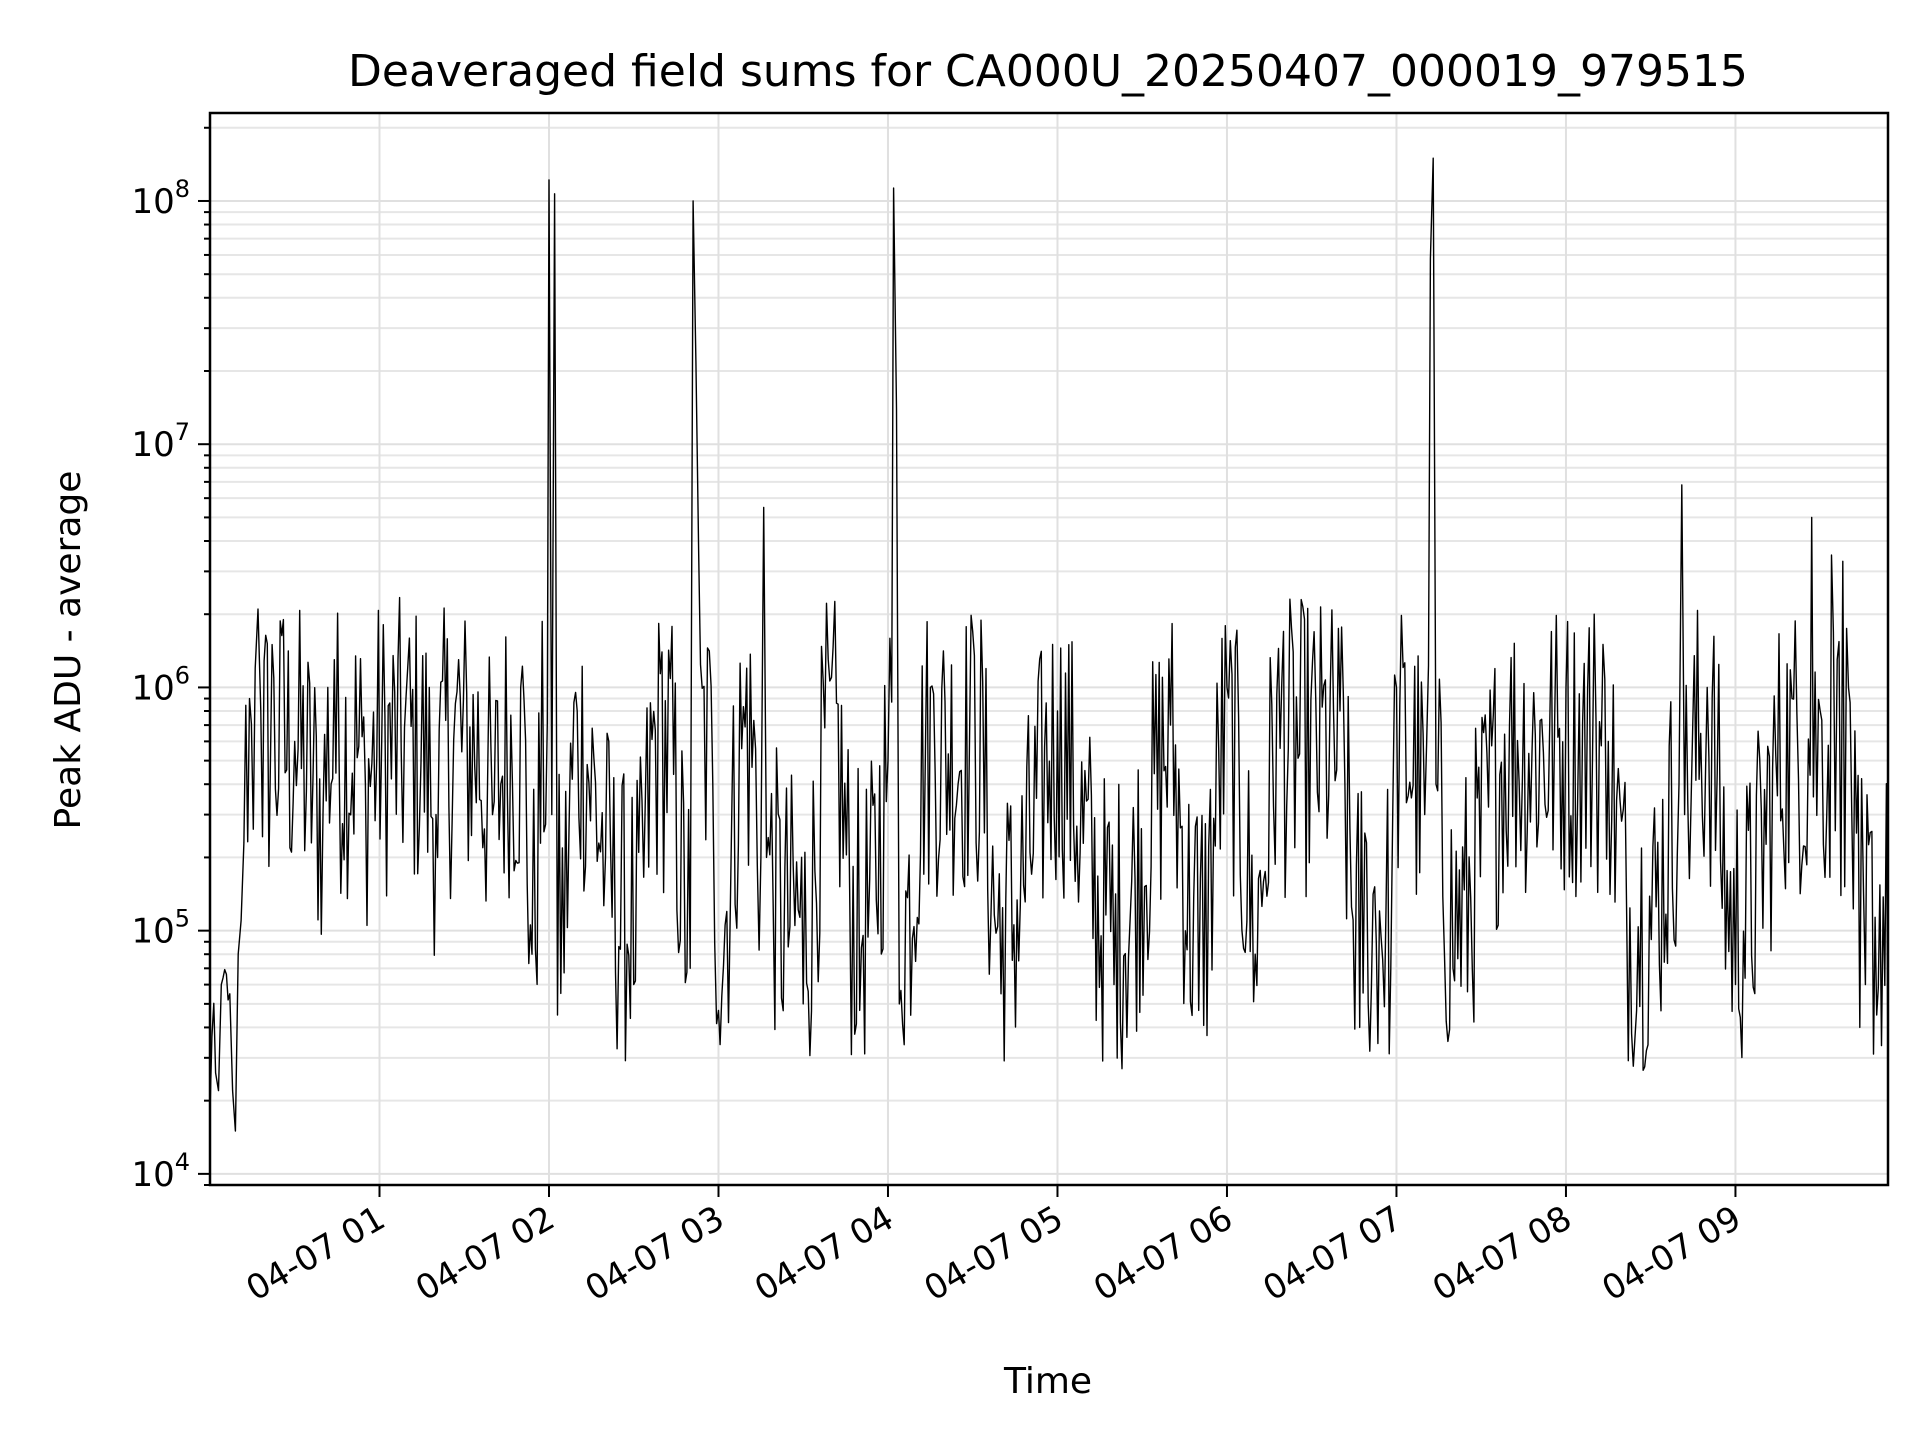  What do you see at coordinates (655, 1253) in the screenshot?
I see `x-tick-label: 04-07 03` at bounding box center [655, 1253].